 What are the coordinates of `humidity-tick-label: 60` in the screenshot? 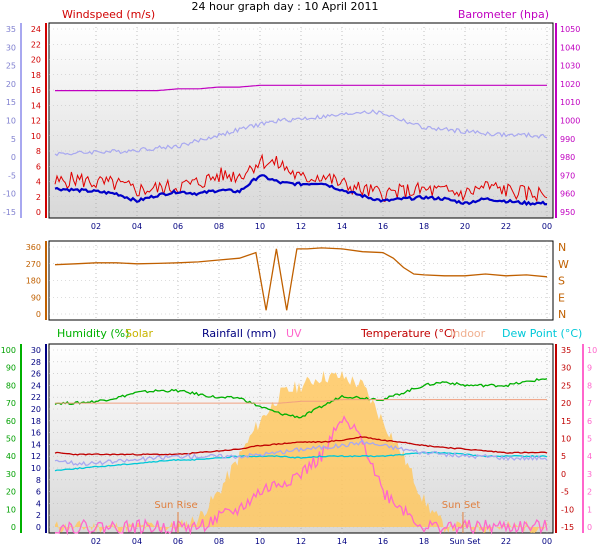 It's located at (11, 421).